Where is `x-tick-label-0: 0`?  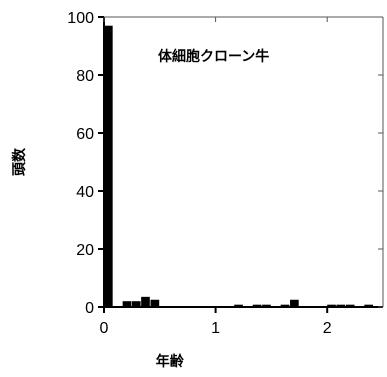 x-tick-label-0: 0 is located at coordinates (104, 328).